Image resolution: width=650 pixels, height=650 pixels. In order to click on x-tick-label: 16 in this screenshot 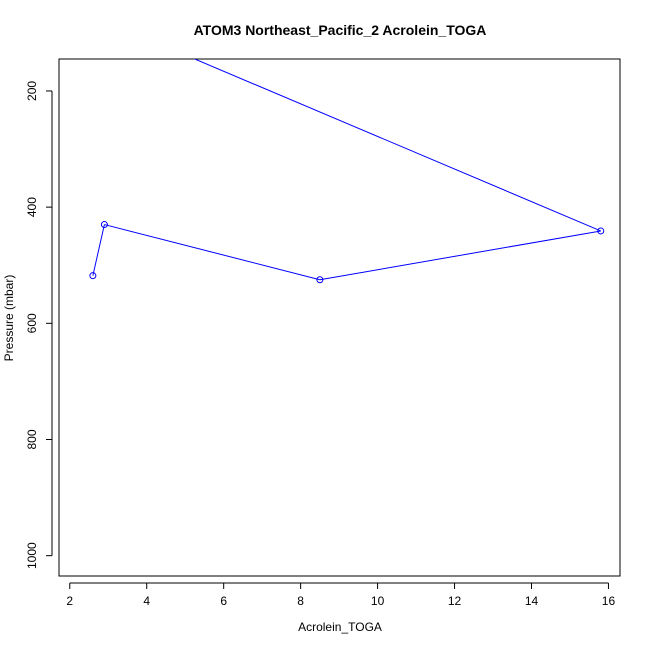, I will do `click(609, 601)`.